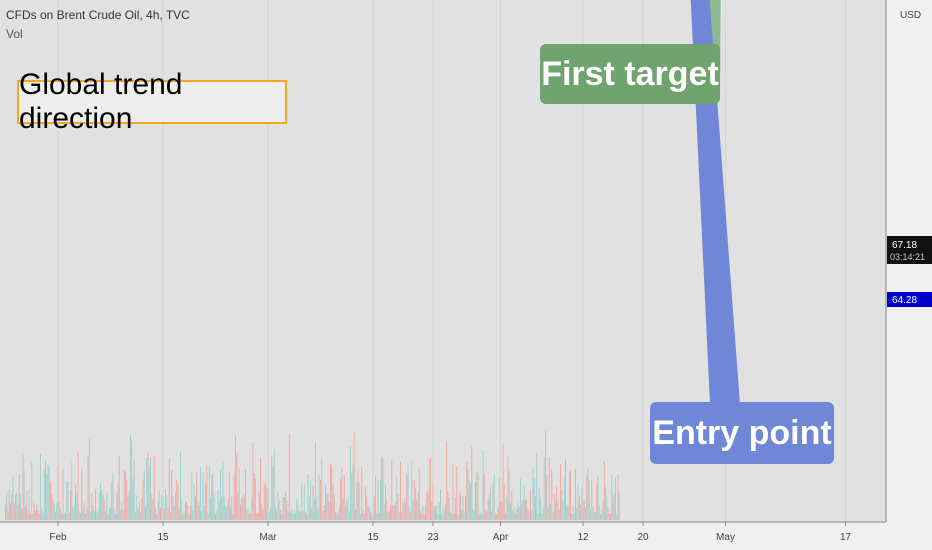 Image resolution: width=932 pixels, height=550 pixels. I want to click on trend-direction-label: Global trend direction, so click(152, 101).